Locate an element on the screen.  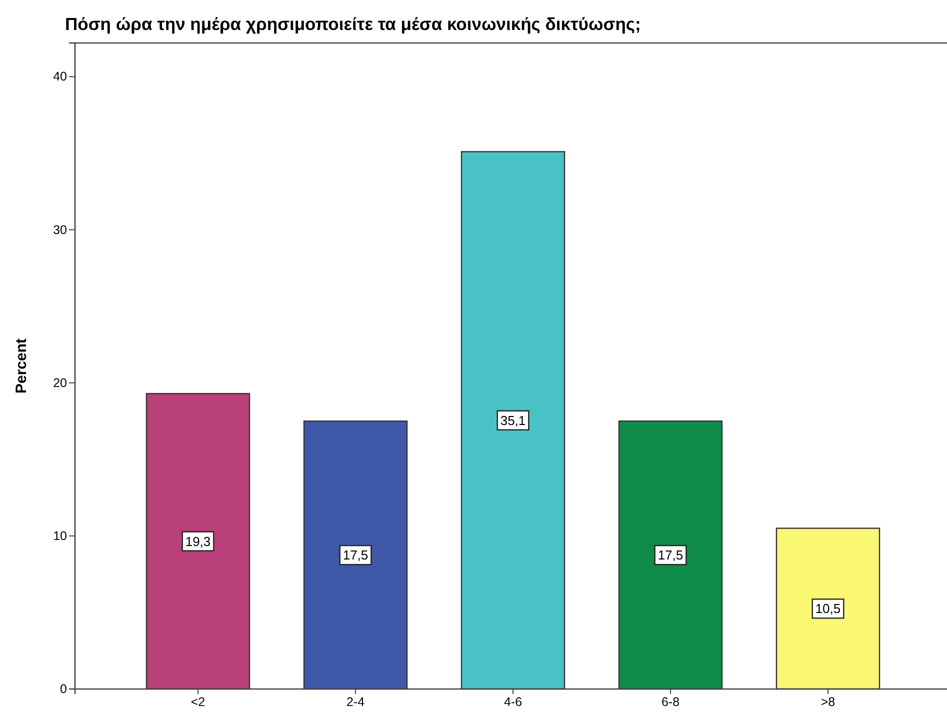
x-tick-label: <2 is located at coordinates (198, 701).